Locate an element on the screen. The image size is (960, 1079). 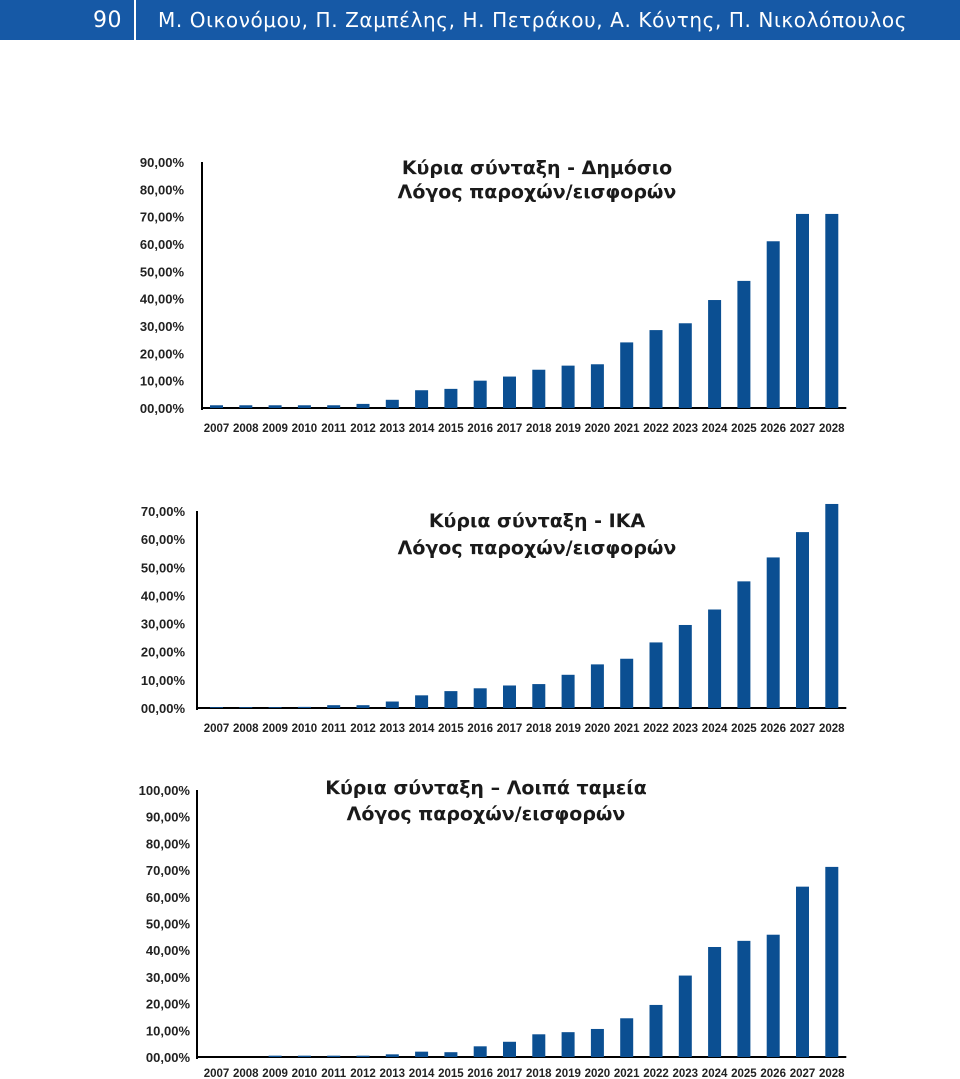
x-tick-label: 2024 is located at coordinates (715, 429).